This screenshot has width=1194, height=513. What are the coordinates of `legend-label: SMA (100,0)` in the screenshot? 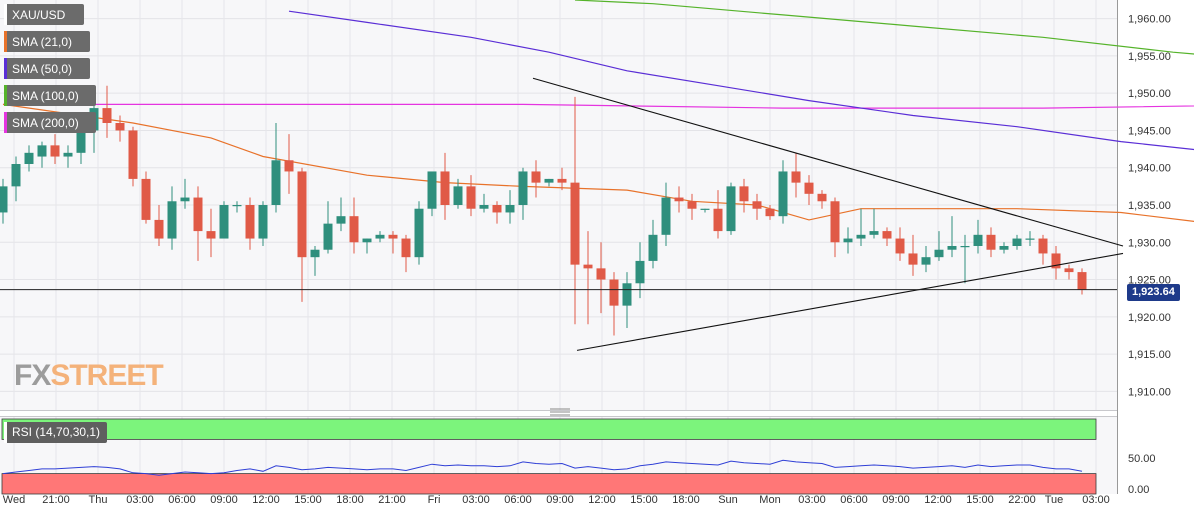 It's located at (45, 95).